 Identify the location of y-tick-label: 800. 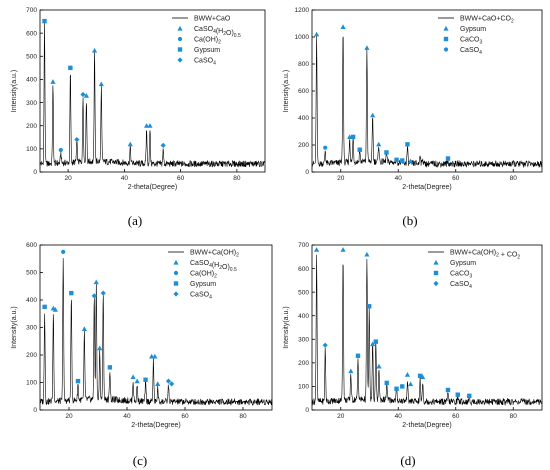
(303, 64).